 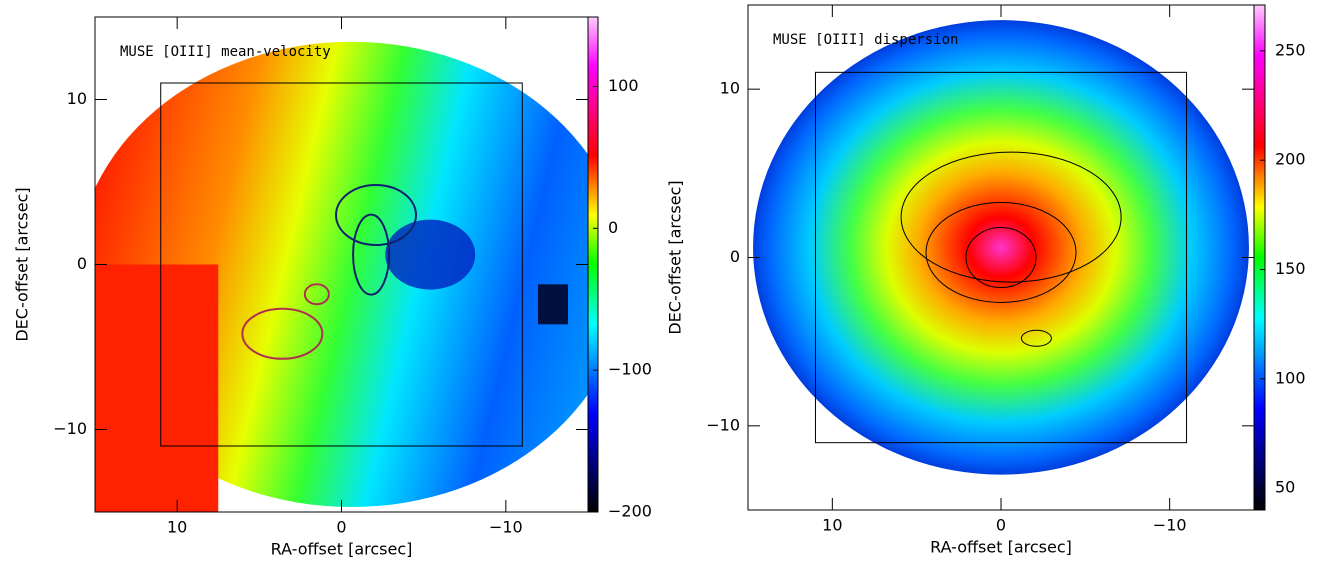 I want to click on colorbar-tick-label: 0, so click(x=613, y=227).